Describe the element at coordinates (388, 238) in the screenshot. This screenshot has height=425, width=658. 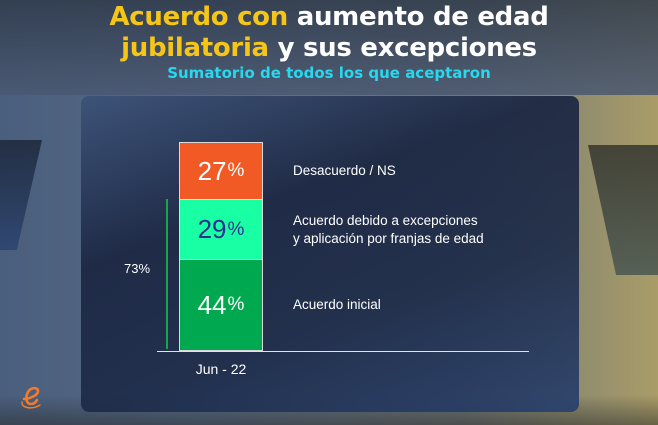
I see `legend-label-line-2: y aplicación por franjas de edad` at that location.